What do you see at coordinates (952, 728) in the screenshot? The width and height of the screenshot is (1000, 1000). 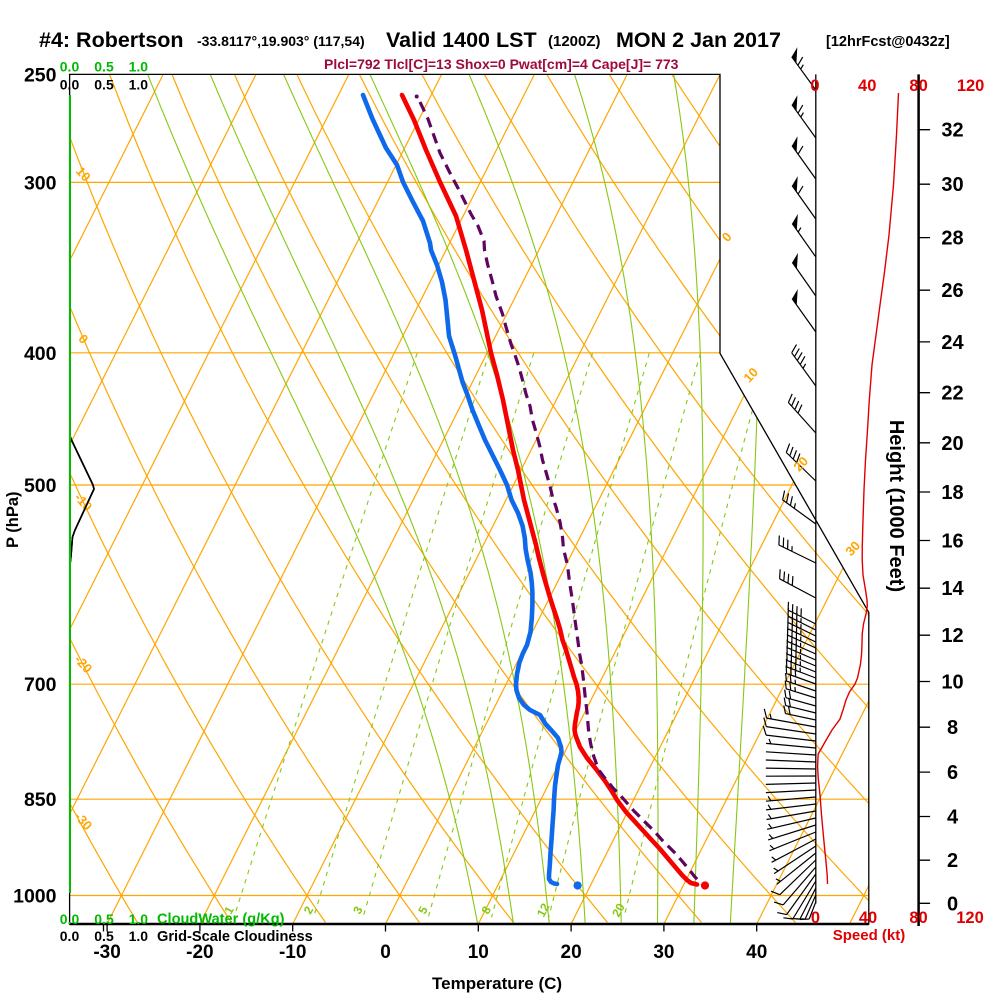 I see `svg-text: 8` at bounding box center [952, 728].